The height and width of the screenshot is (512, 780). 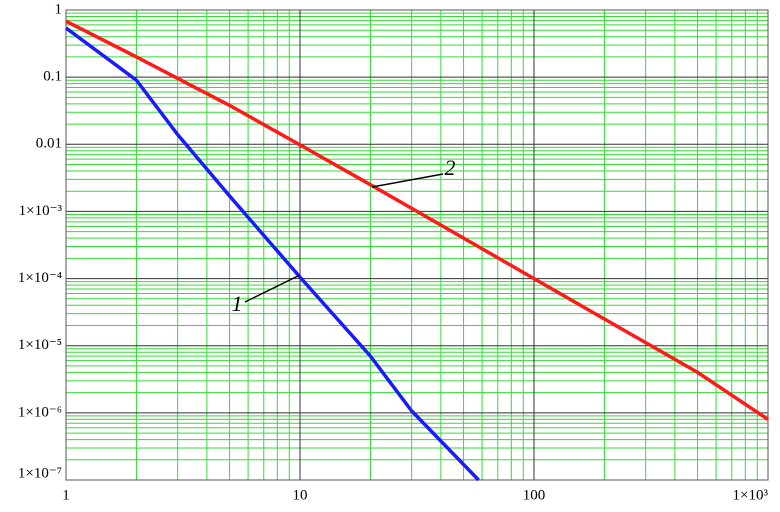 I want to click on annotation: 1, so click(x=237, y=303).